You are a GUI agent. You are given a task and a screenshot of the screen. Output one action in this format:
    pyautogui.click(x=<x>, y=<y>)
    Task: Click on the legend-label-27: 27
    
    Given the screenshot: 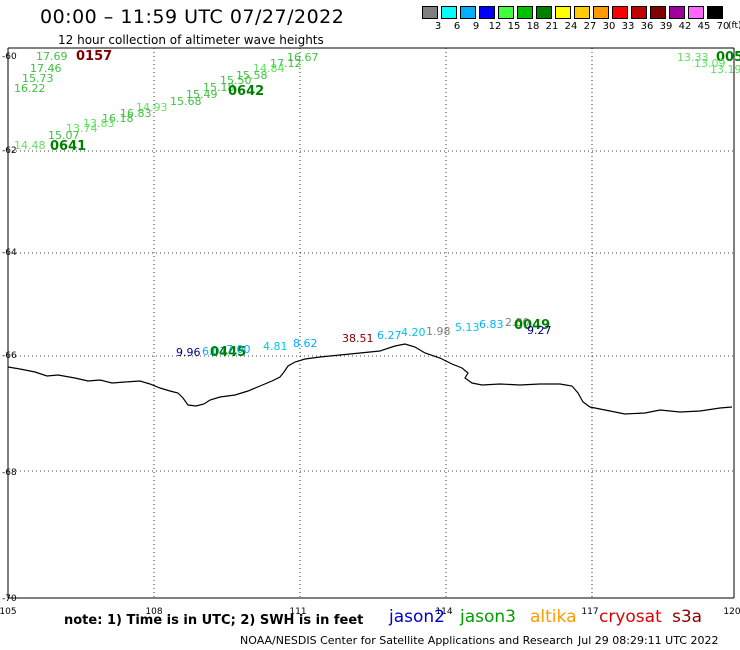 What is the action you would take?
    pyautogui.click(x=590, y=26)
    